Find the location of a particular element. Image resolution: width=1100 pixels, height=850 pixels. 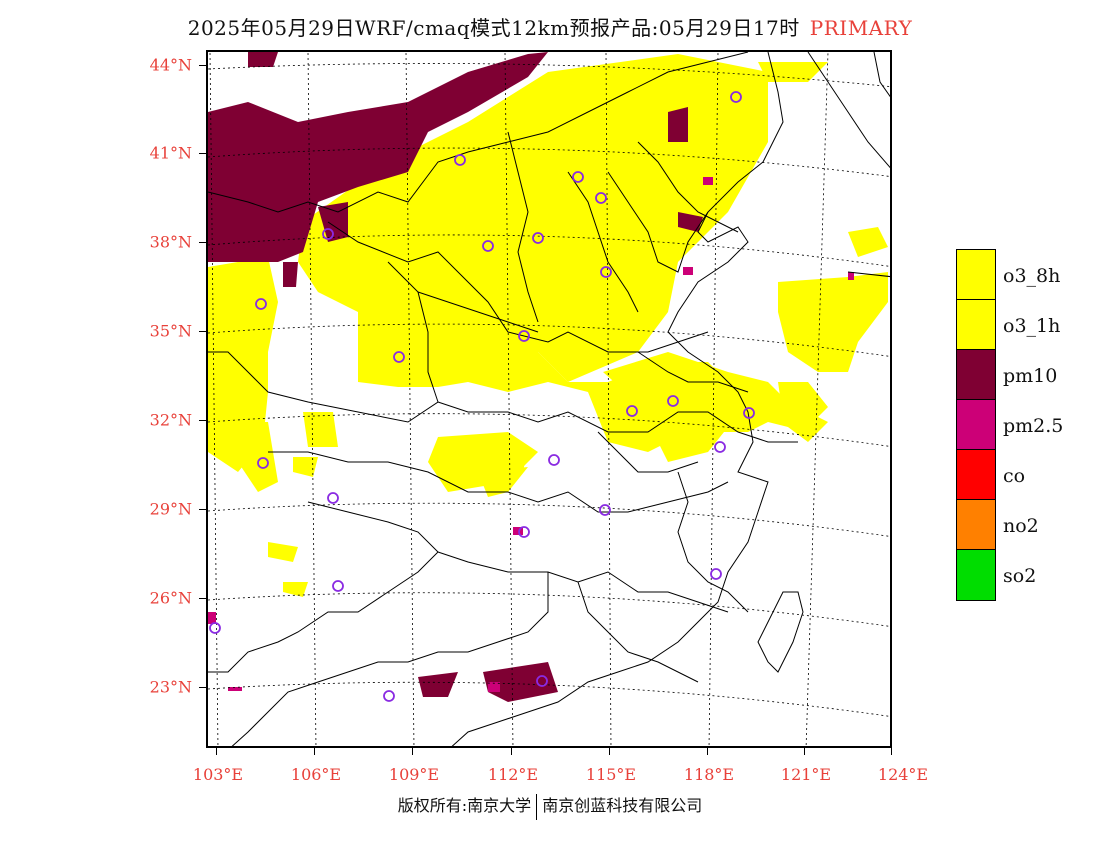

legend-swatch-so2 is located at coordinates (976, 575).